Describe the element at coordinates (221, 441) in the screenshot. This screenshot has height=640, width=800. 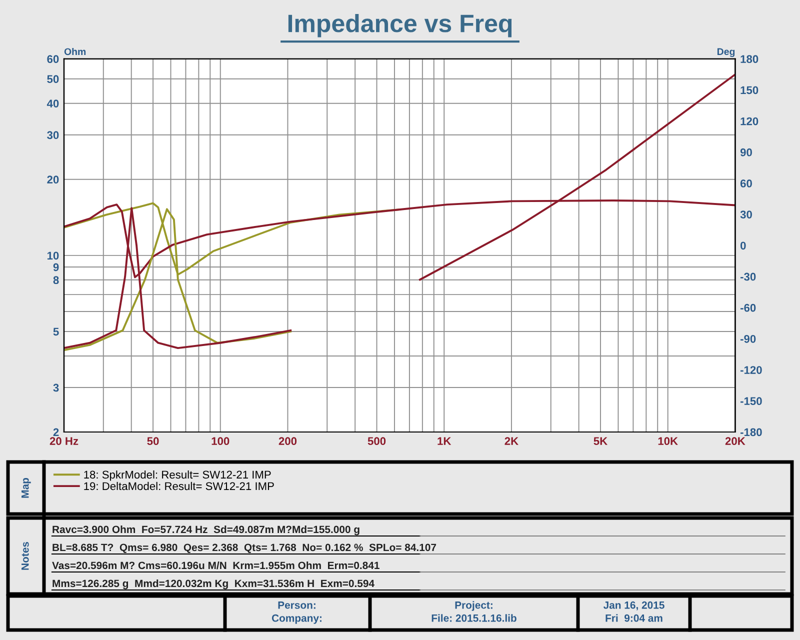
I see `x-tick-label: 100` at that location.